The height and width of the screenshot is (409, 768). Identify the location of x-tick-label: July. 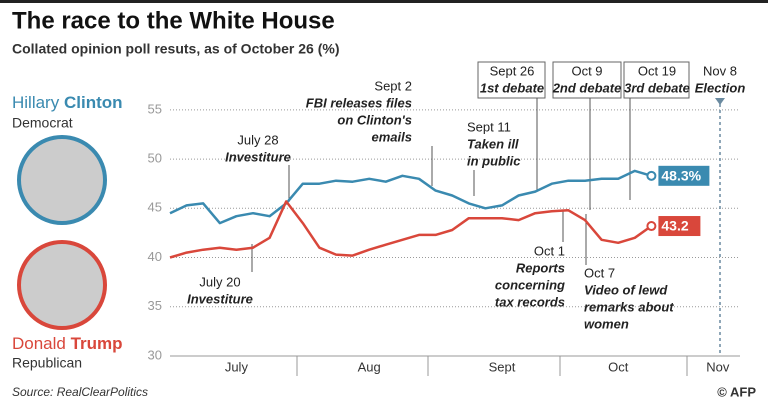
(237, 366).